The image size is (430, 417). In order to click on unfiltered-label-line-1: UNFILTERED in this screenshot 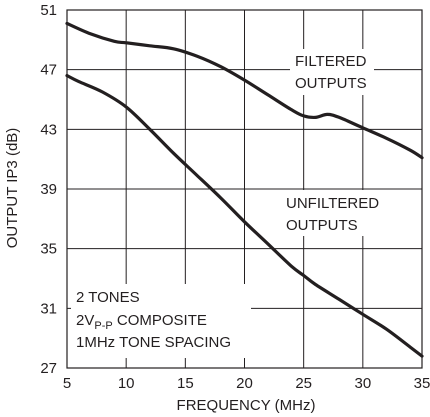, I will do `click(332, 203)`.